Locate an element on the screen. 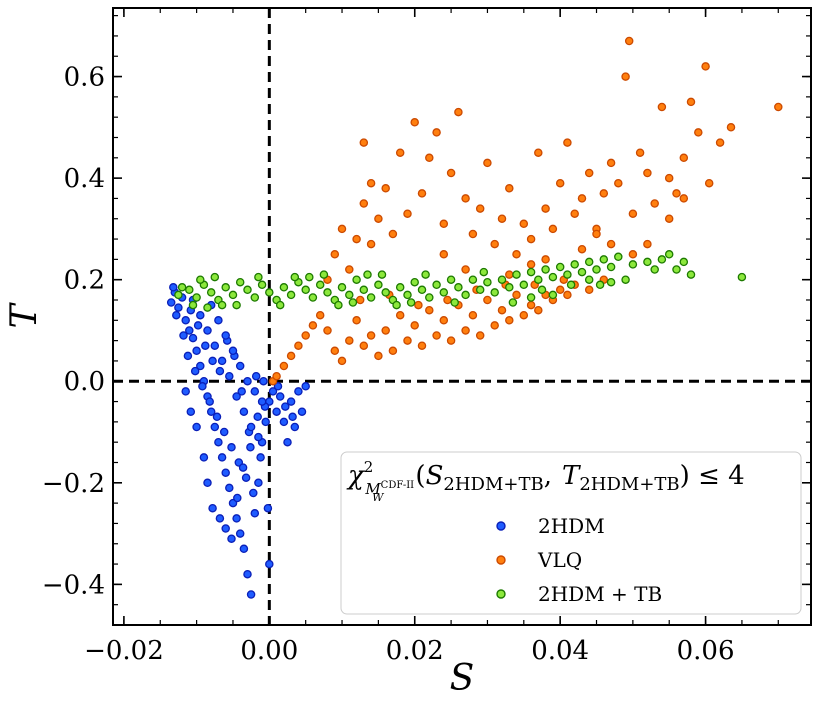 This screenshot has width=821, height=706. legend-marker-2hdm-tb is located at coordinates (501, 594).